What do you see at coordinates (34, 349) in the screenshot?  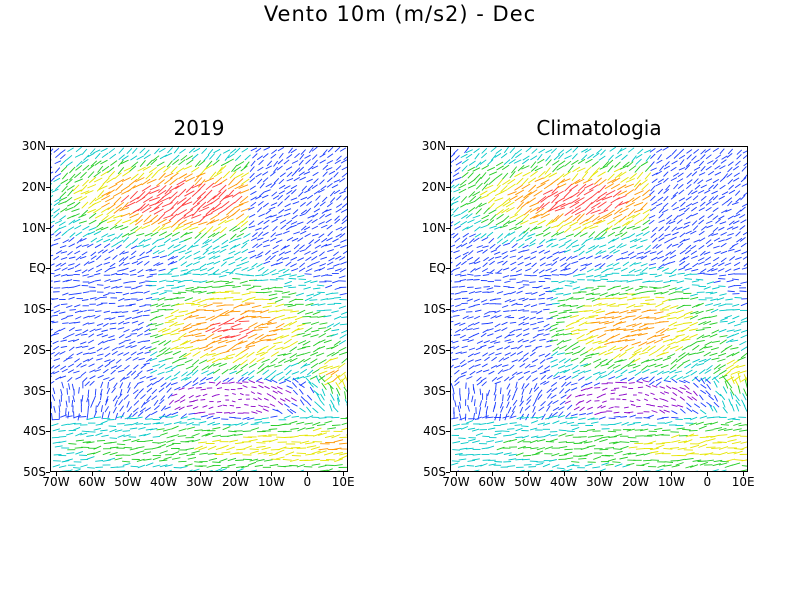 I see `lat-label: 20S` at bounding box center [34, 349].